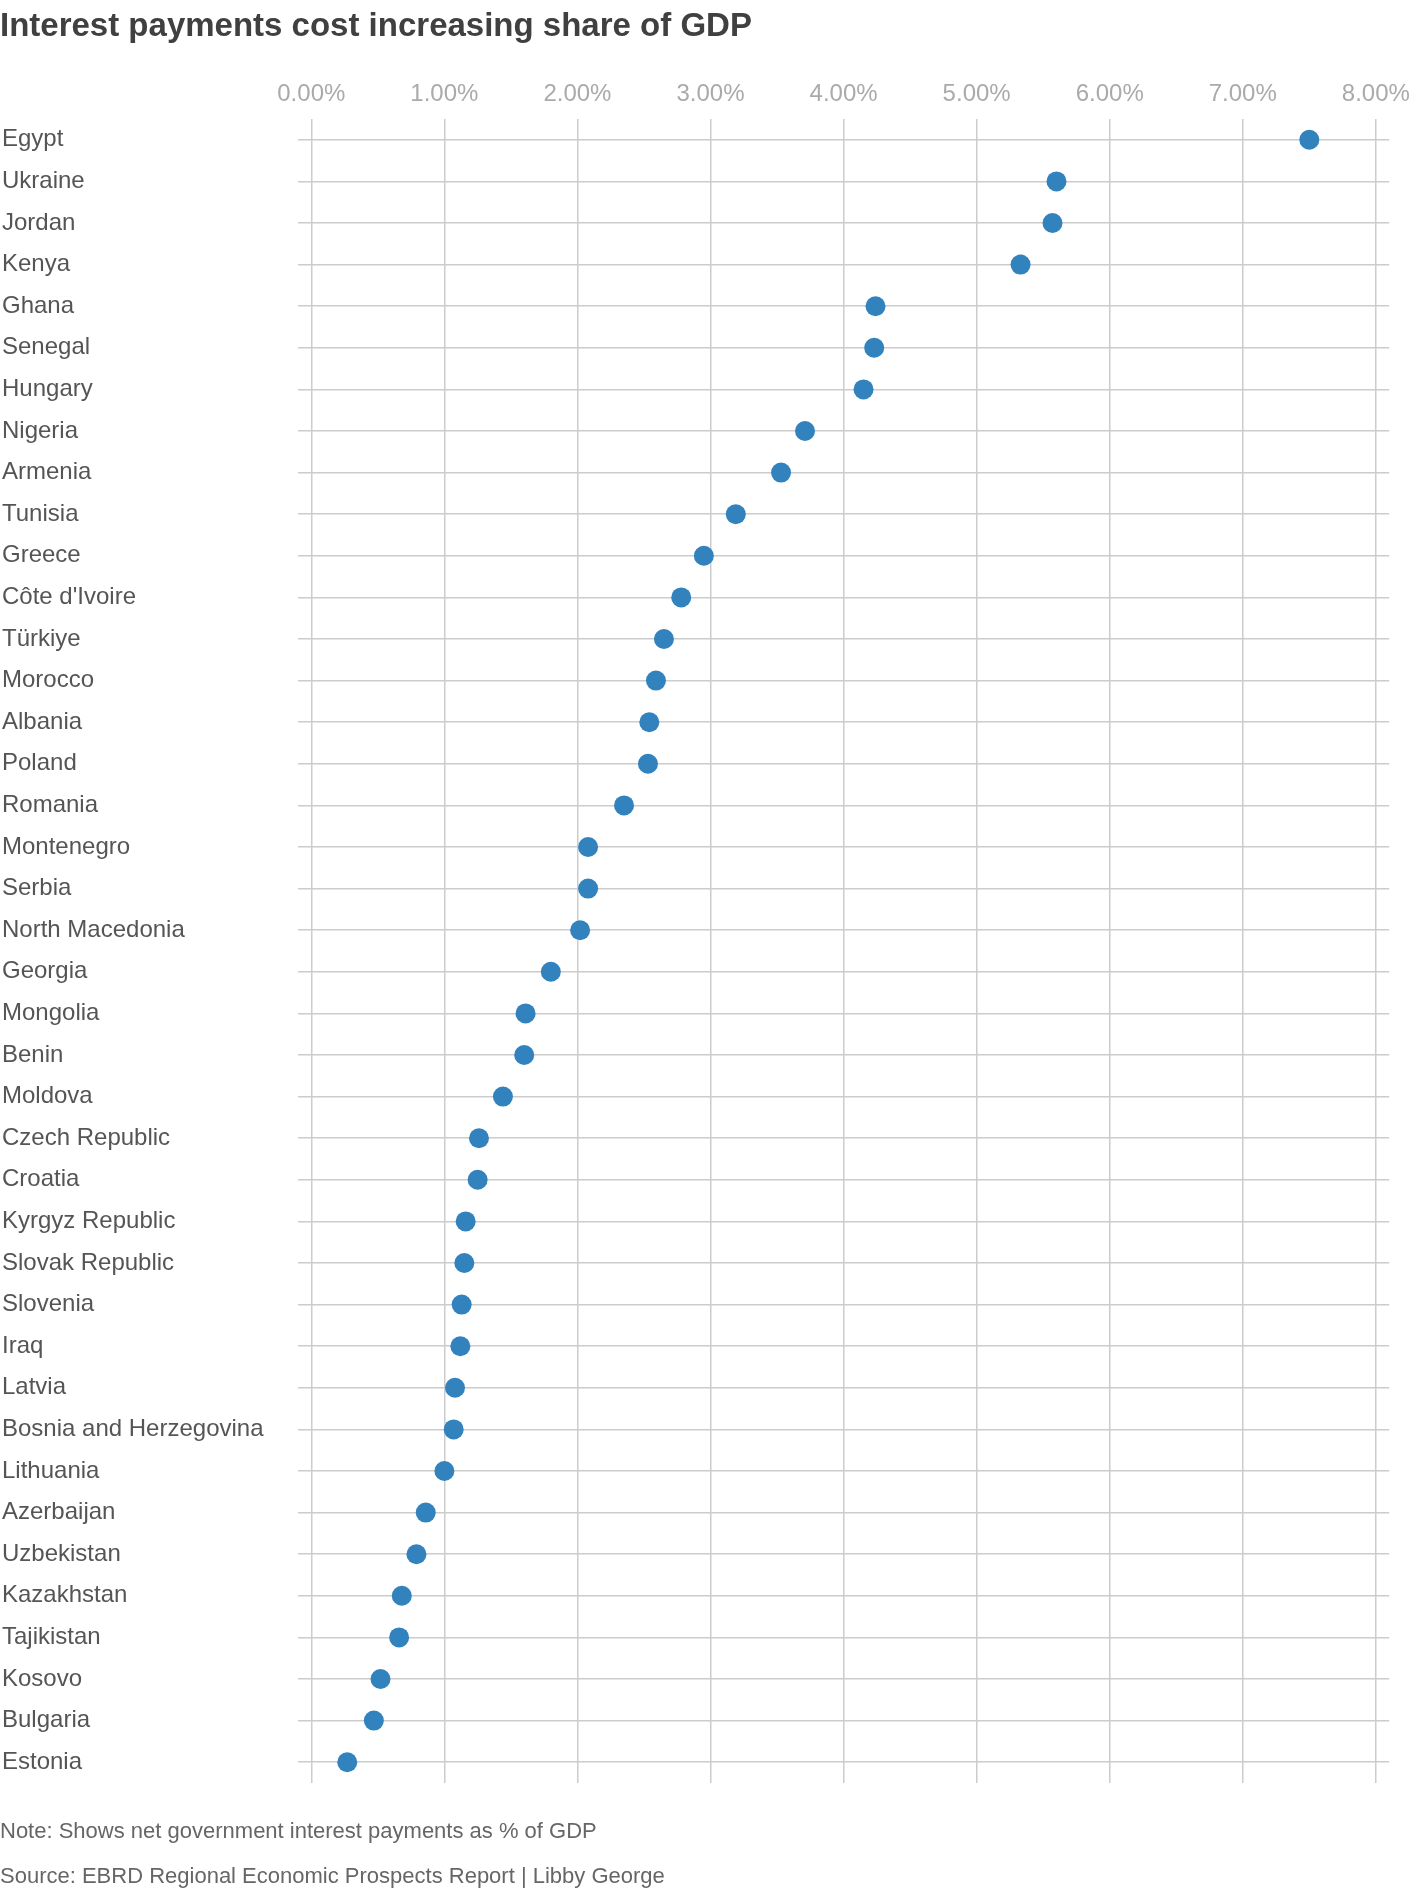 The image size is (1420, 1894). Describe the element at coordinates (69, 596) in the screenshot. I see `y-tick-label: Côte d'Ivoire` at that location.